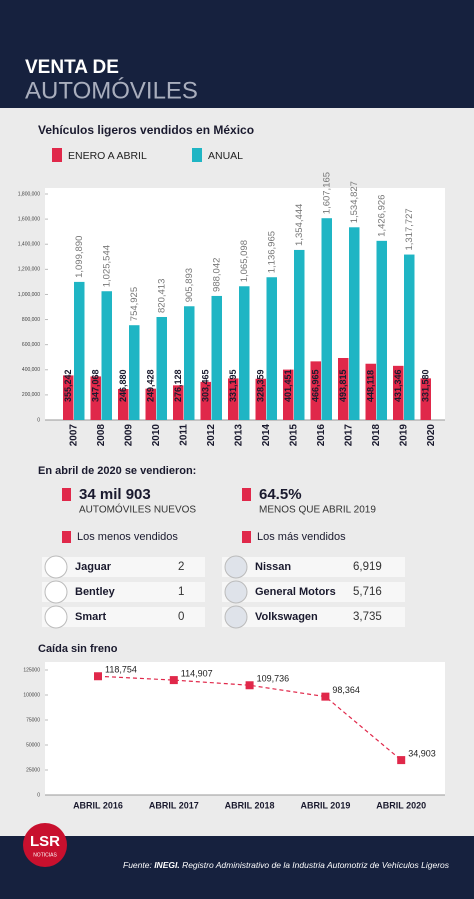 The image size is (474, 899). Describe the element at coordinates (431, 435) in the screenshot. I see `x-tick-label: 2020` at that location.